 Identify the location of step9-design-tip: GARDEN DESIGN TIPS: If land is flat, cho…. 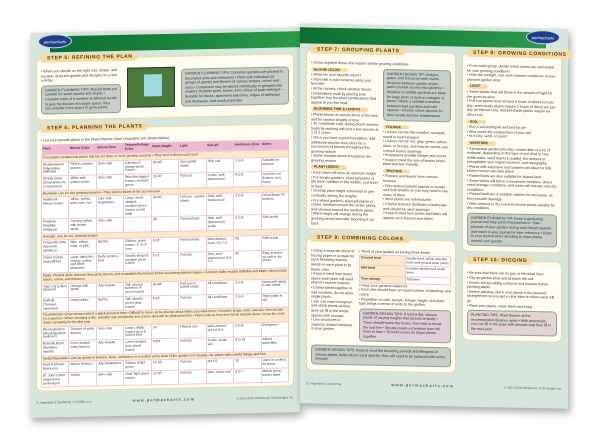
(405, 326).